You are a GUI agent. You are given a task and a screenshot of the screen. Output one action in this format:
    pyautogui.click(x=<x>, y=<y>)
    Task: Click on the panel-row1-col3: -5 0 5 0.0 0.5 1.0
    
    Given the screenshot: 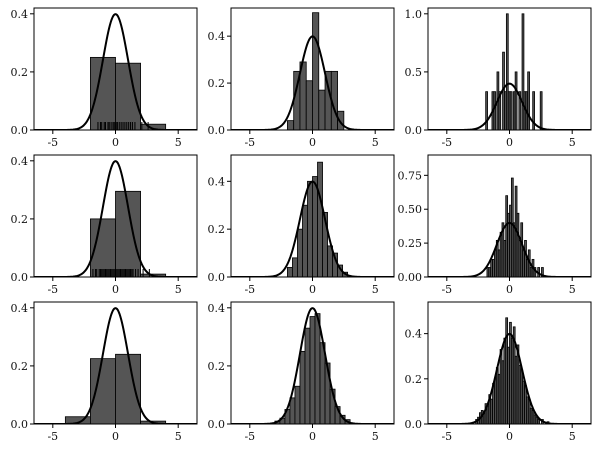 What is the action you would take?
    pyautogui.click(x=498, y=78)
    